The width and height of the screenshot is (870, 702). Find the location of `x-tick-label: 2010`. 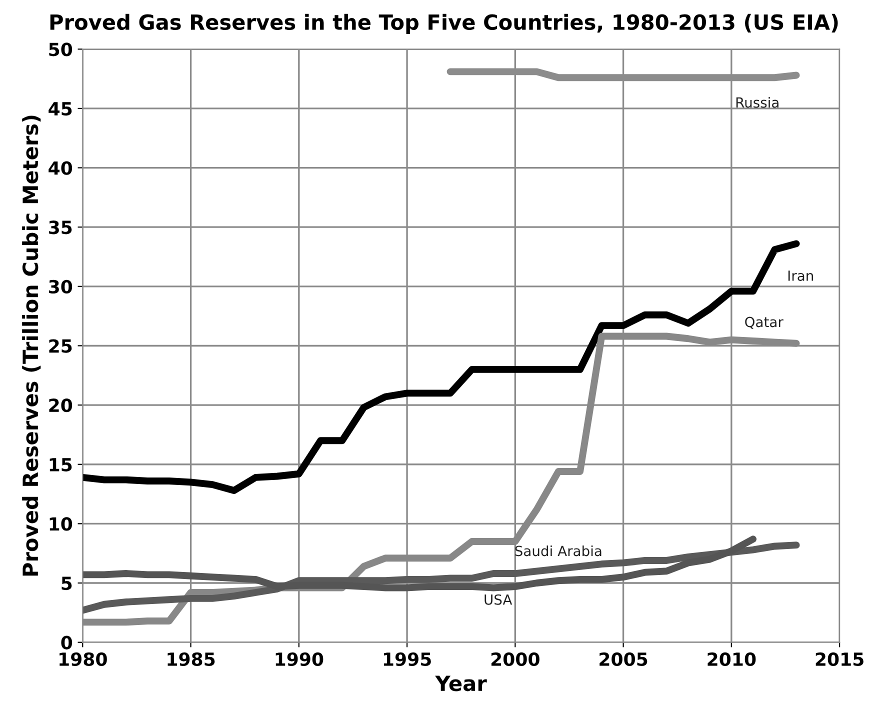

x-tick-label: 2010 is located at coordinates (732, 659).